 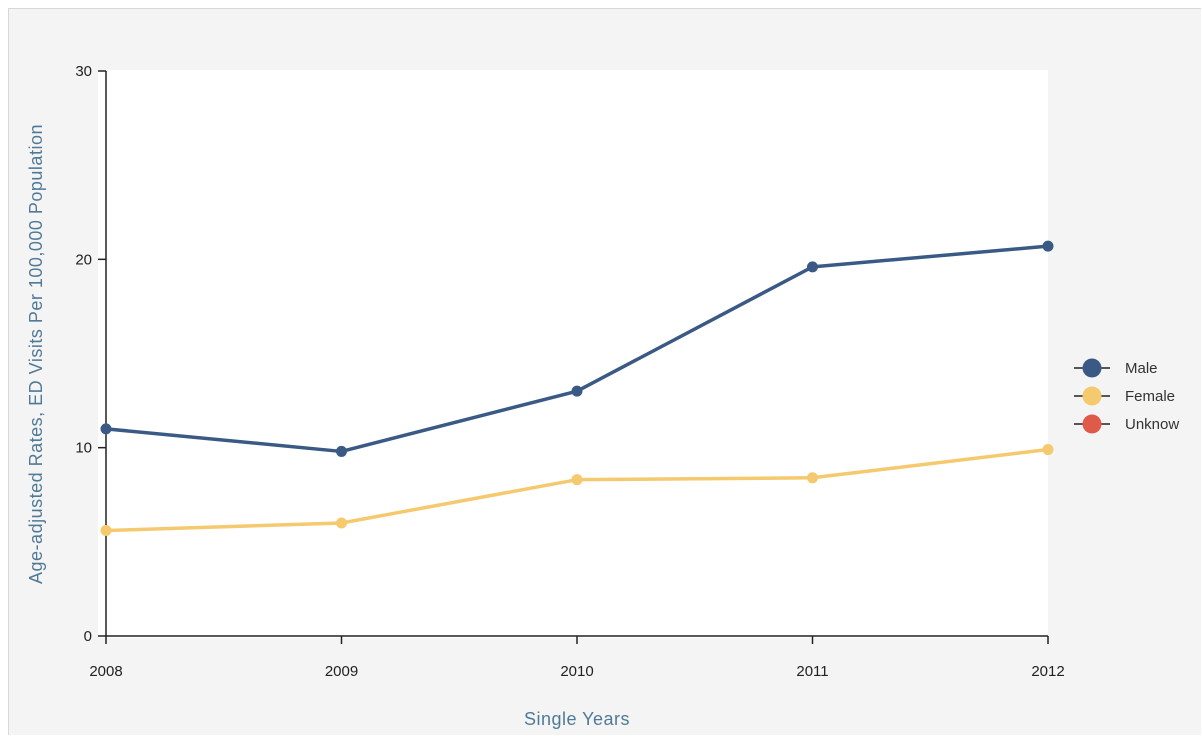 What do you see at coordinates (1047, 671) in the screenshot?
I see `x-tick-label: 2012` at bounding box center [1047, 671].